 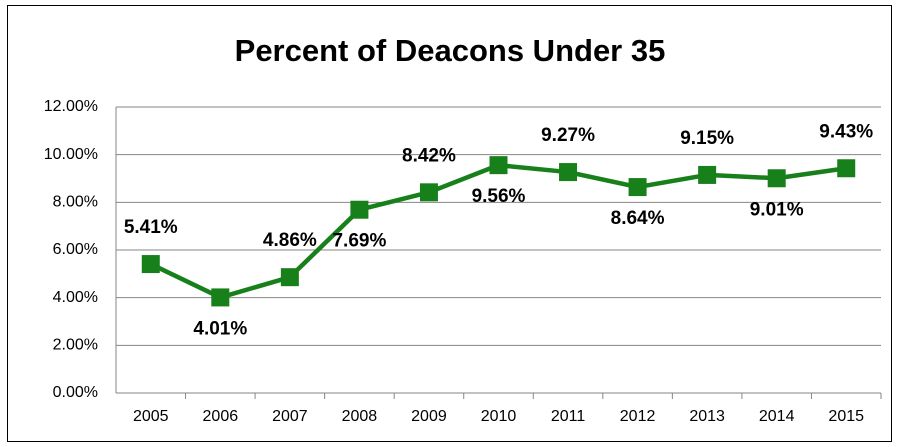 I want to click on y-tick-label: 12.00%, so click(x=71, y=106).